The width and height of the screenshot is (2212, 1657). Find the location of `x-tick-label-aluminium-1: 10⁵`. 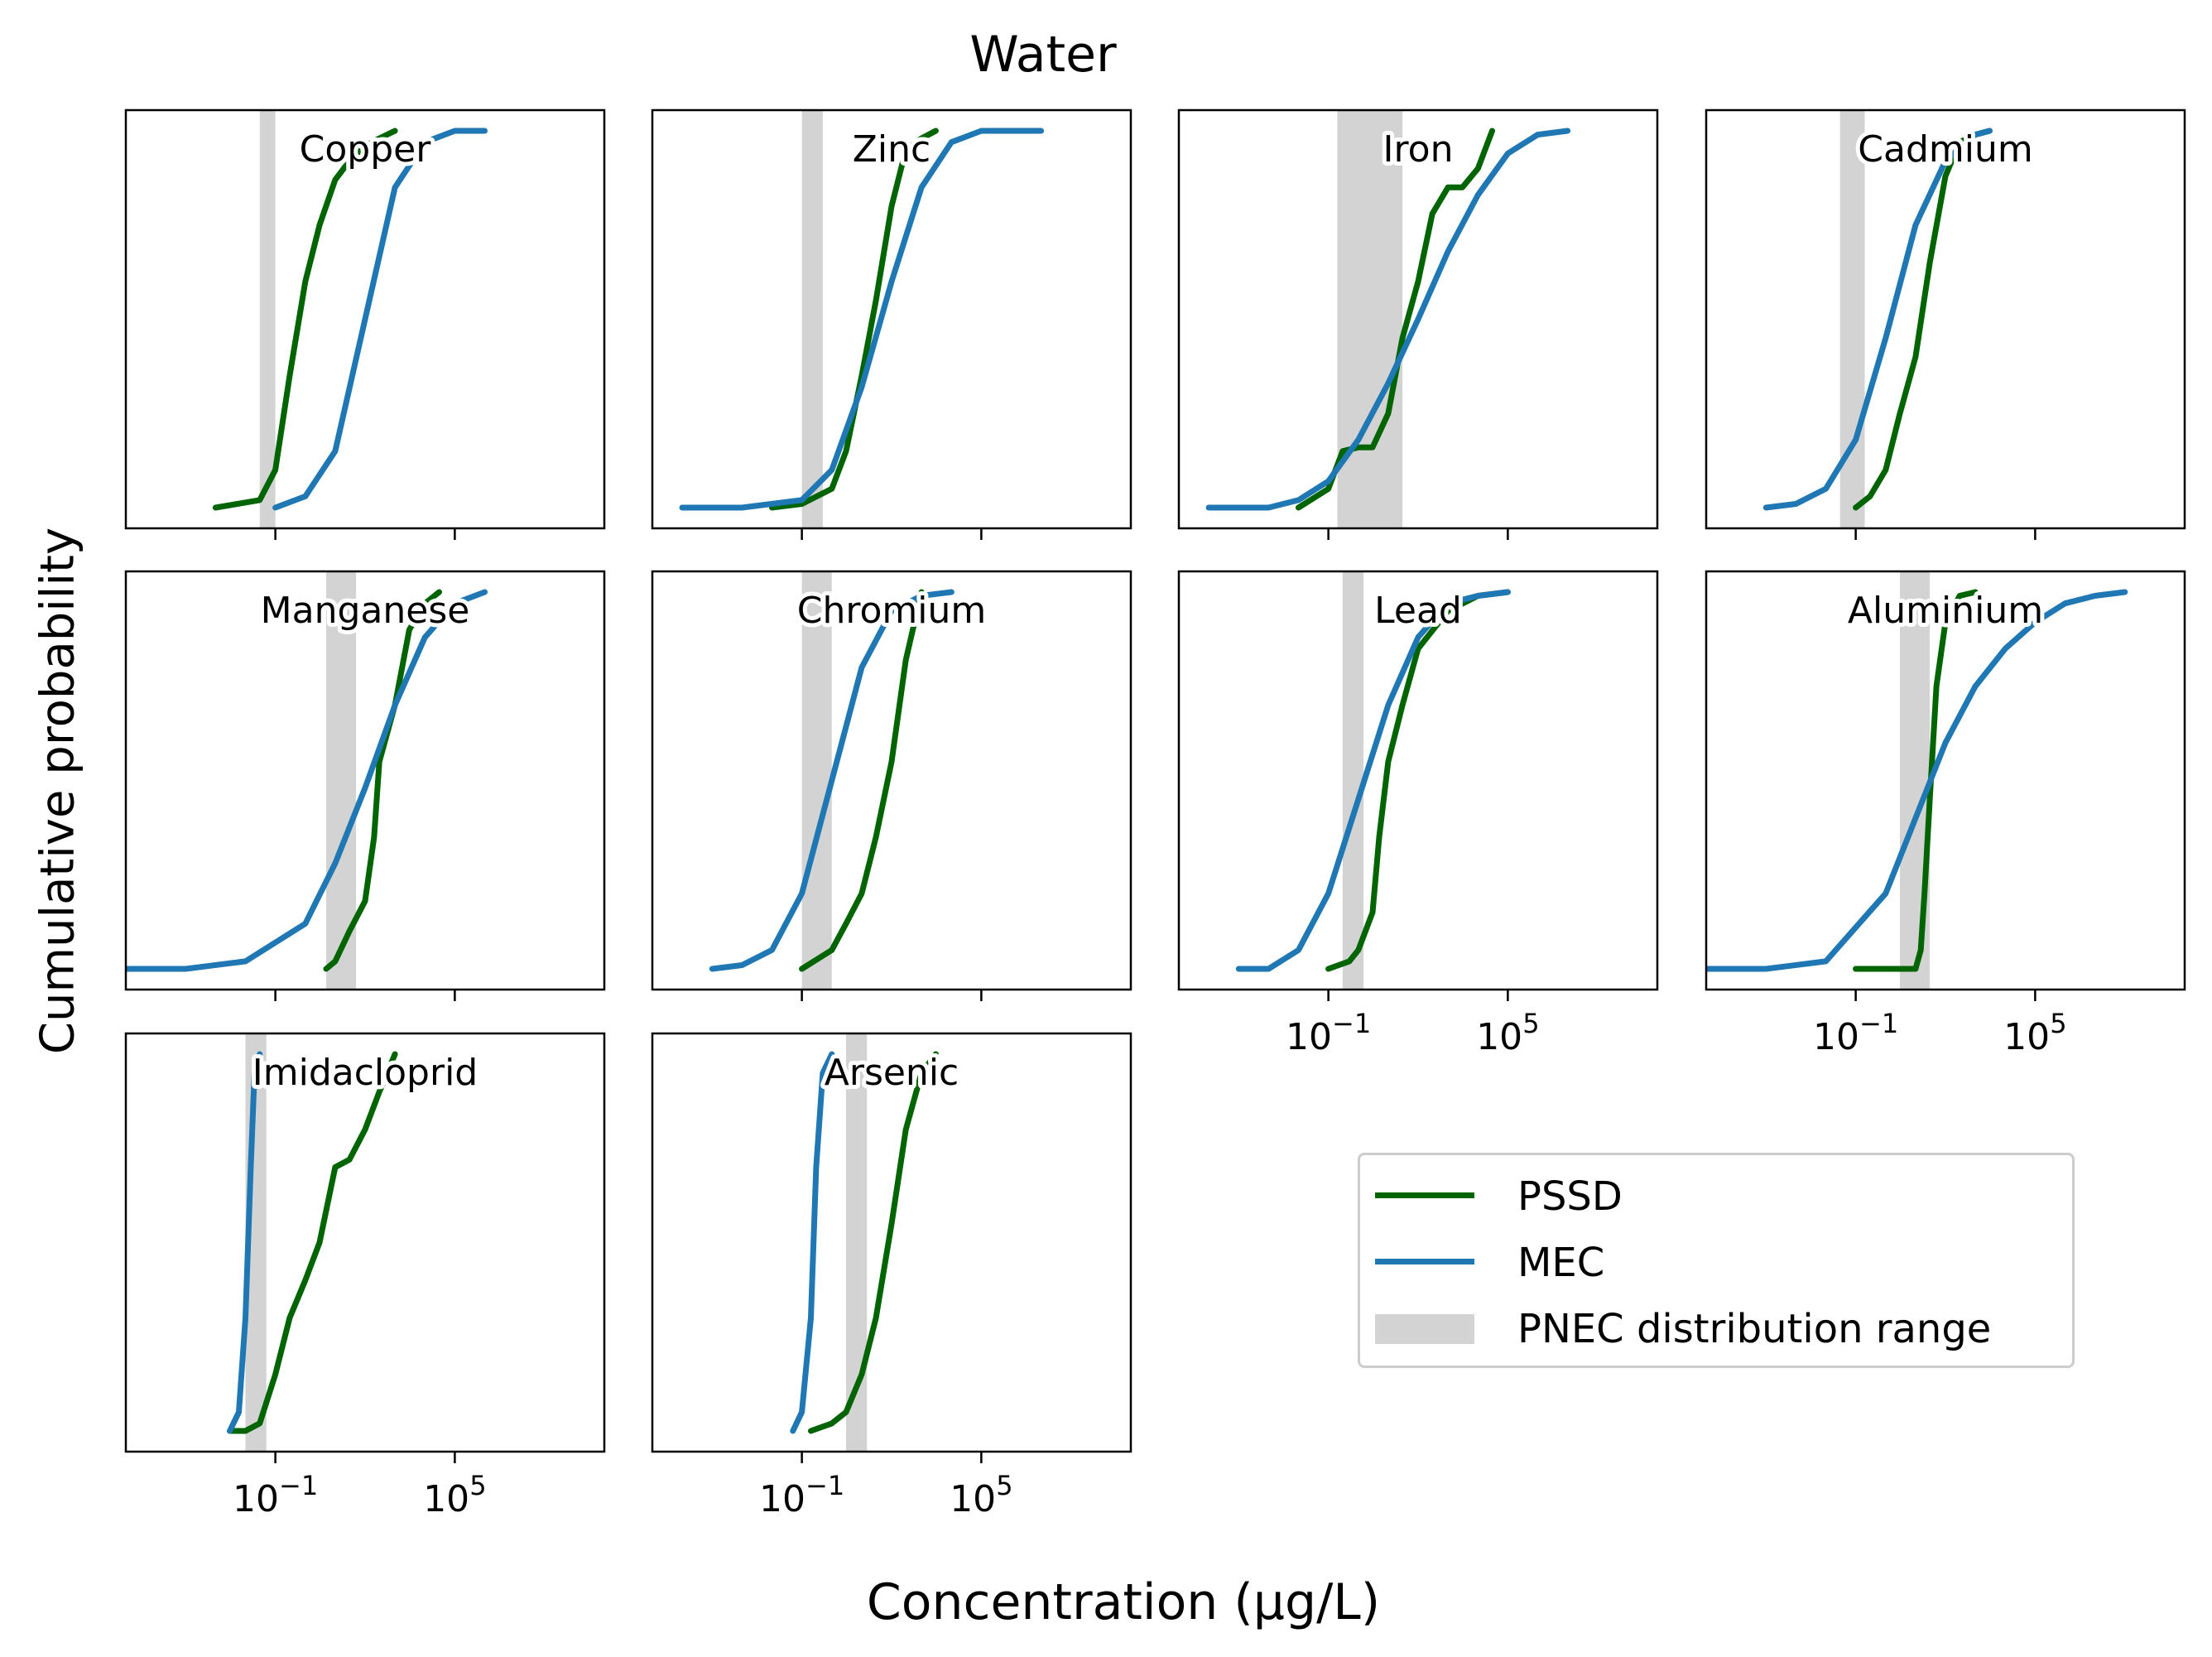

x-tick-label-aluminium-1: 10⁵ is located at coordinates (2035, 1033).